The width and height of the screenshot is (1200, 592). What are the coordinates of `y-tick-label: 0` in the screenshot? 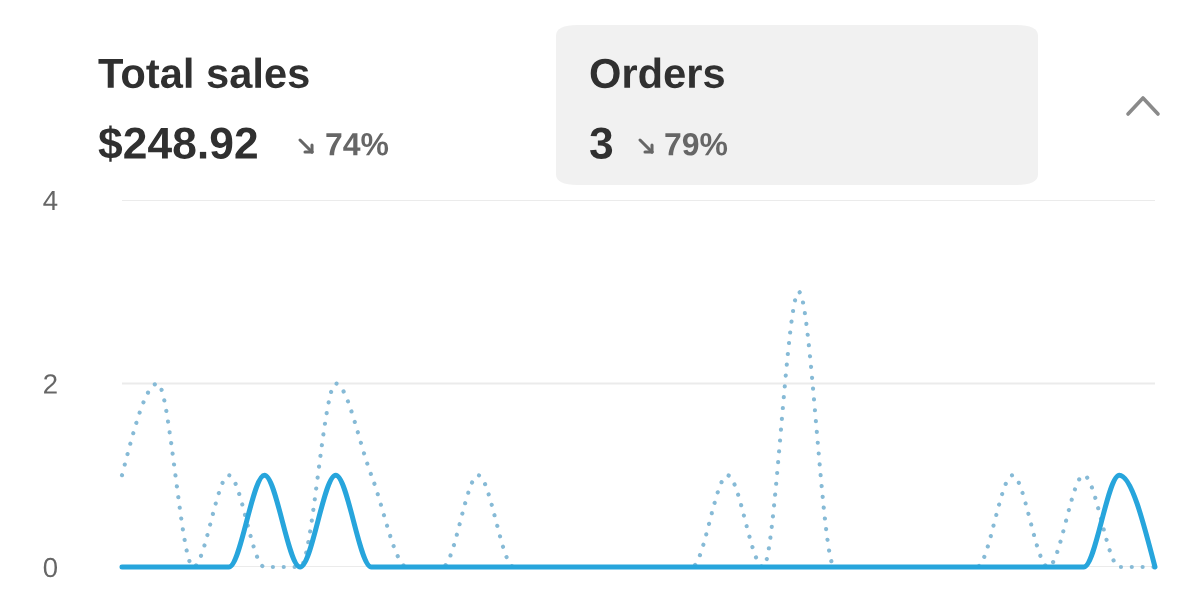 It's located at (50, 567).